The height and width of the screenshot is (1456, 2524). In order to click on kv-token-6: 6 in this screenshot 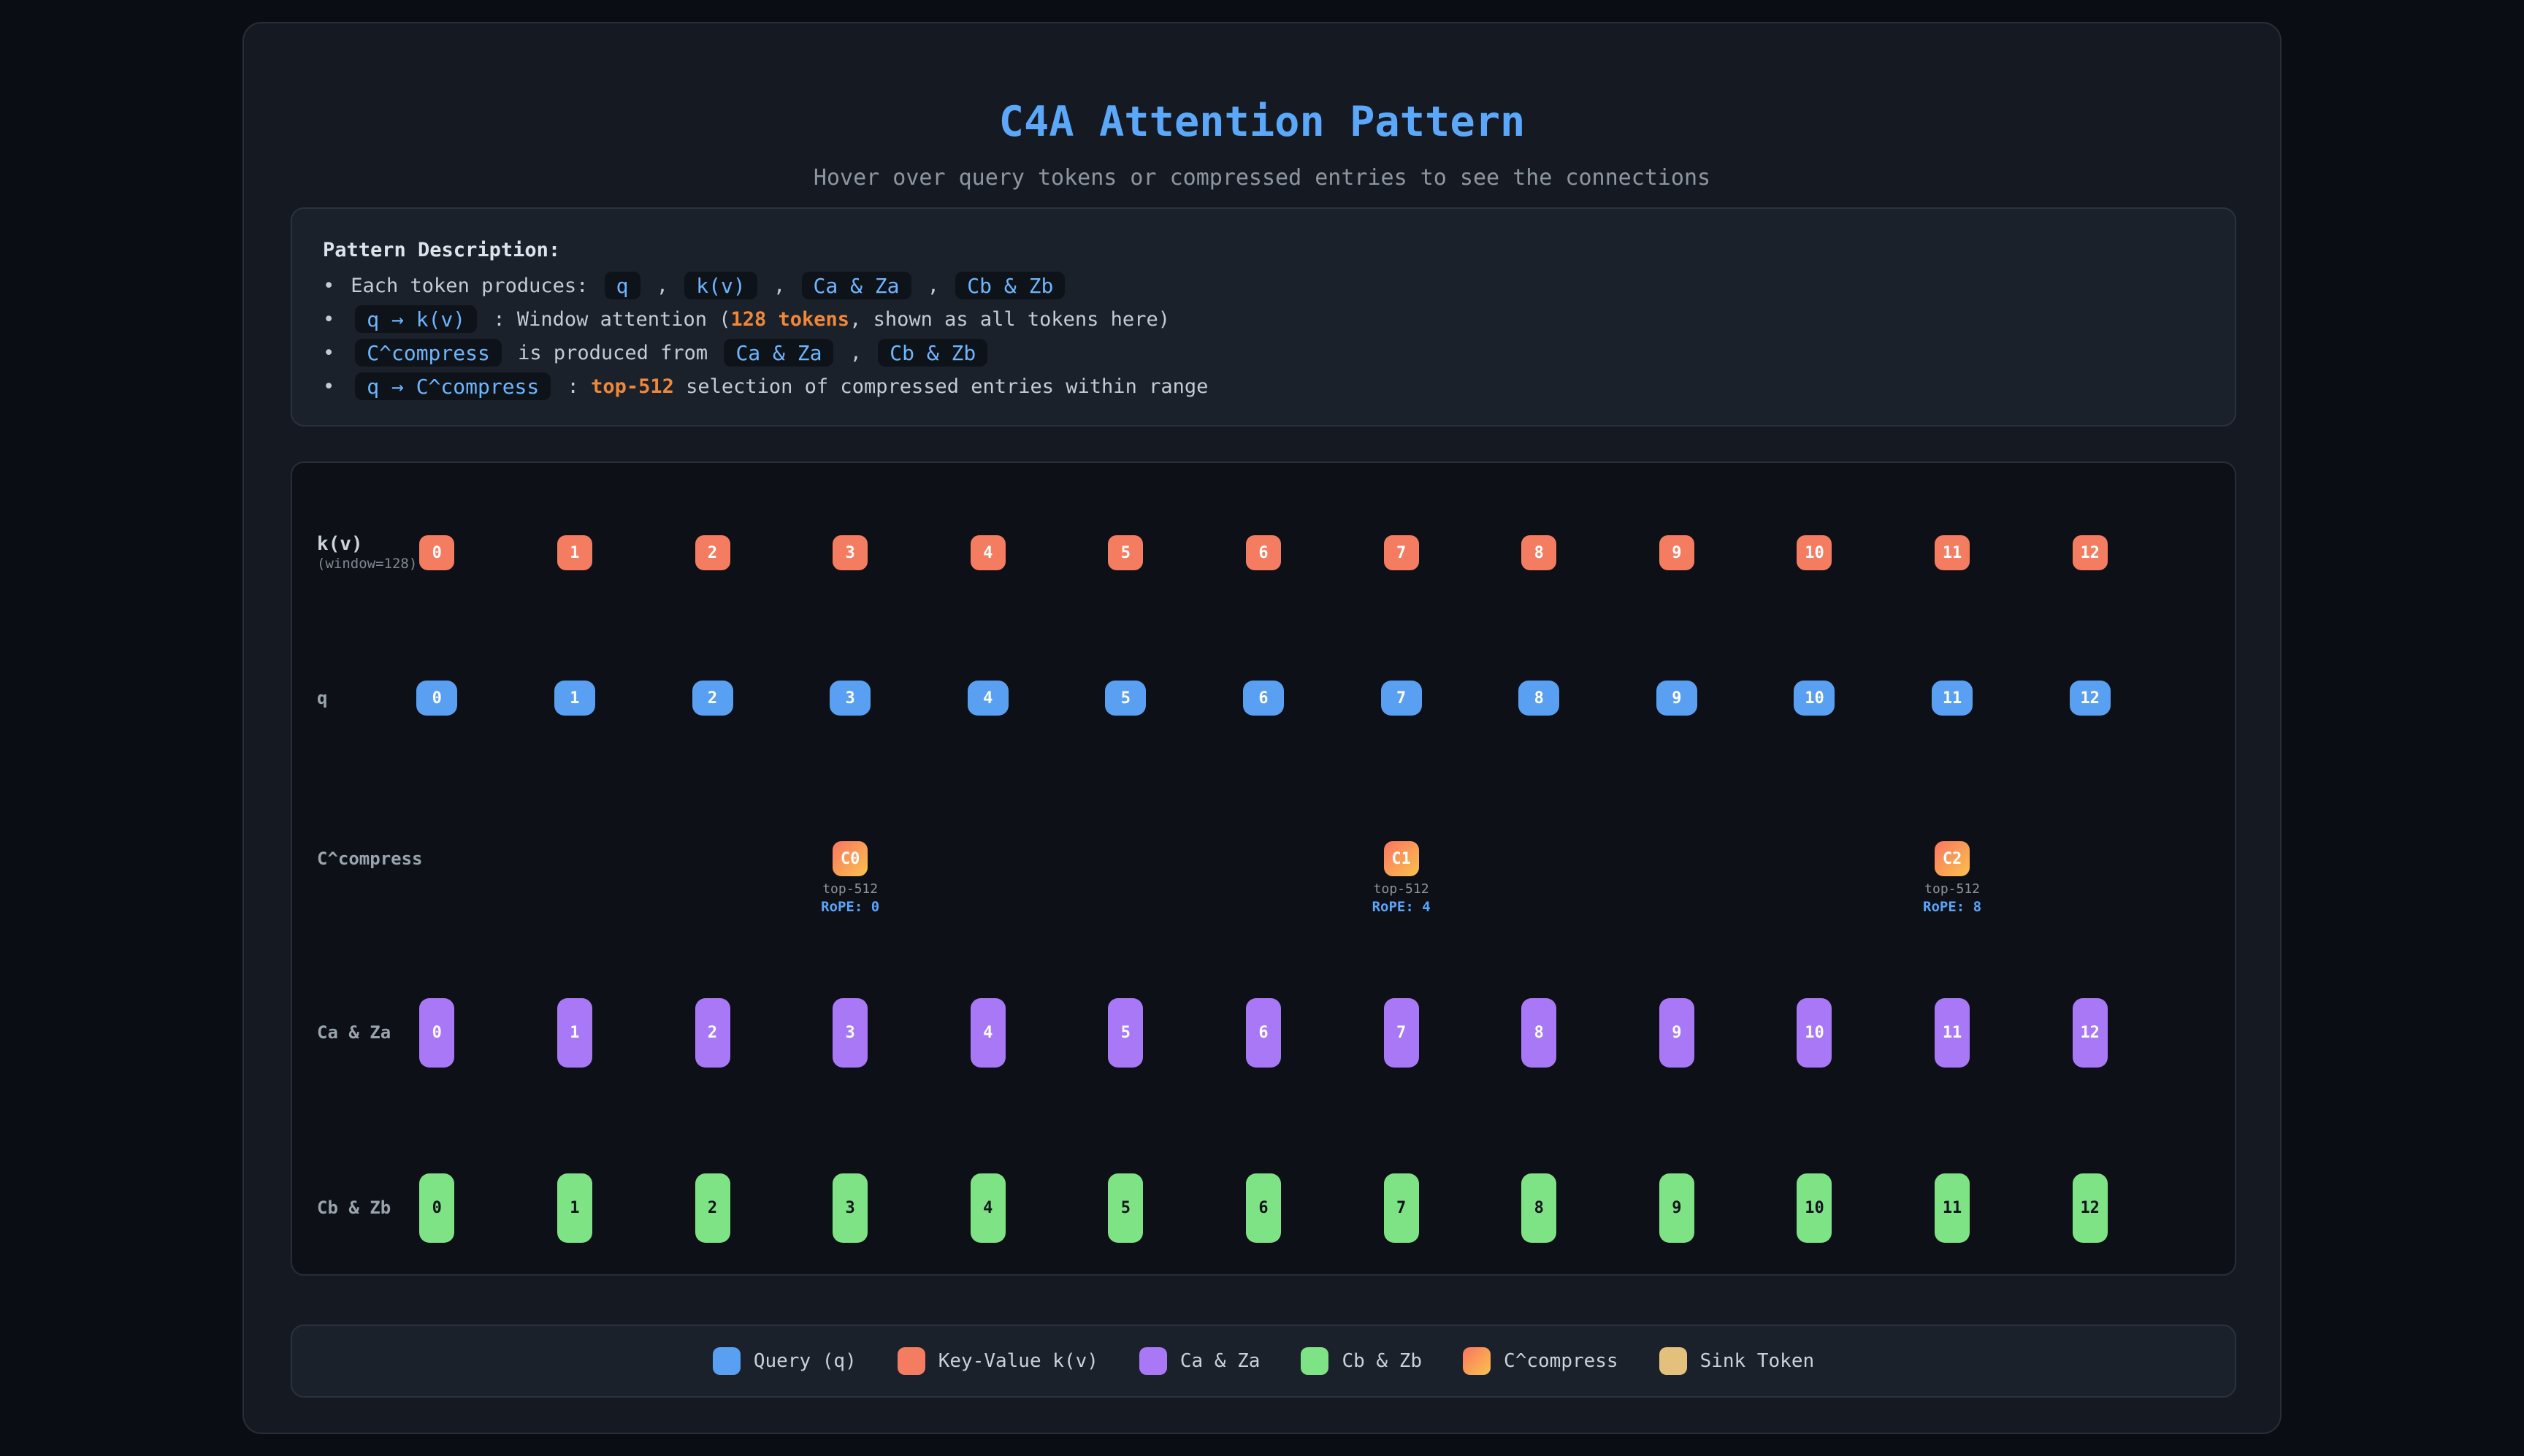, I will do `click(1263, 553)`.